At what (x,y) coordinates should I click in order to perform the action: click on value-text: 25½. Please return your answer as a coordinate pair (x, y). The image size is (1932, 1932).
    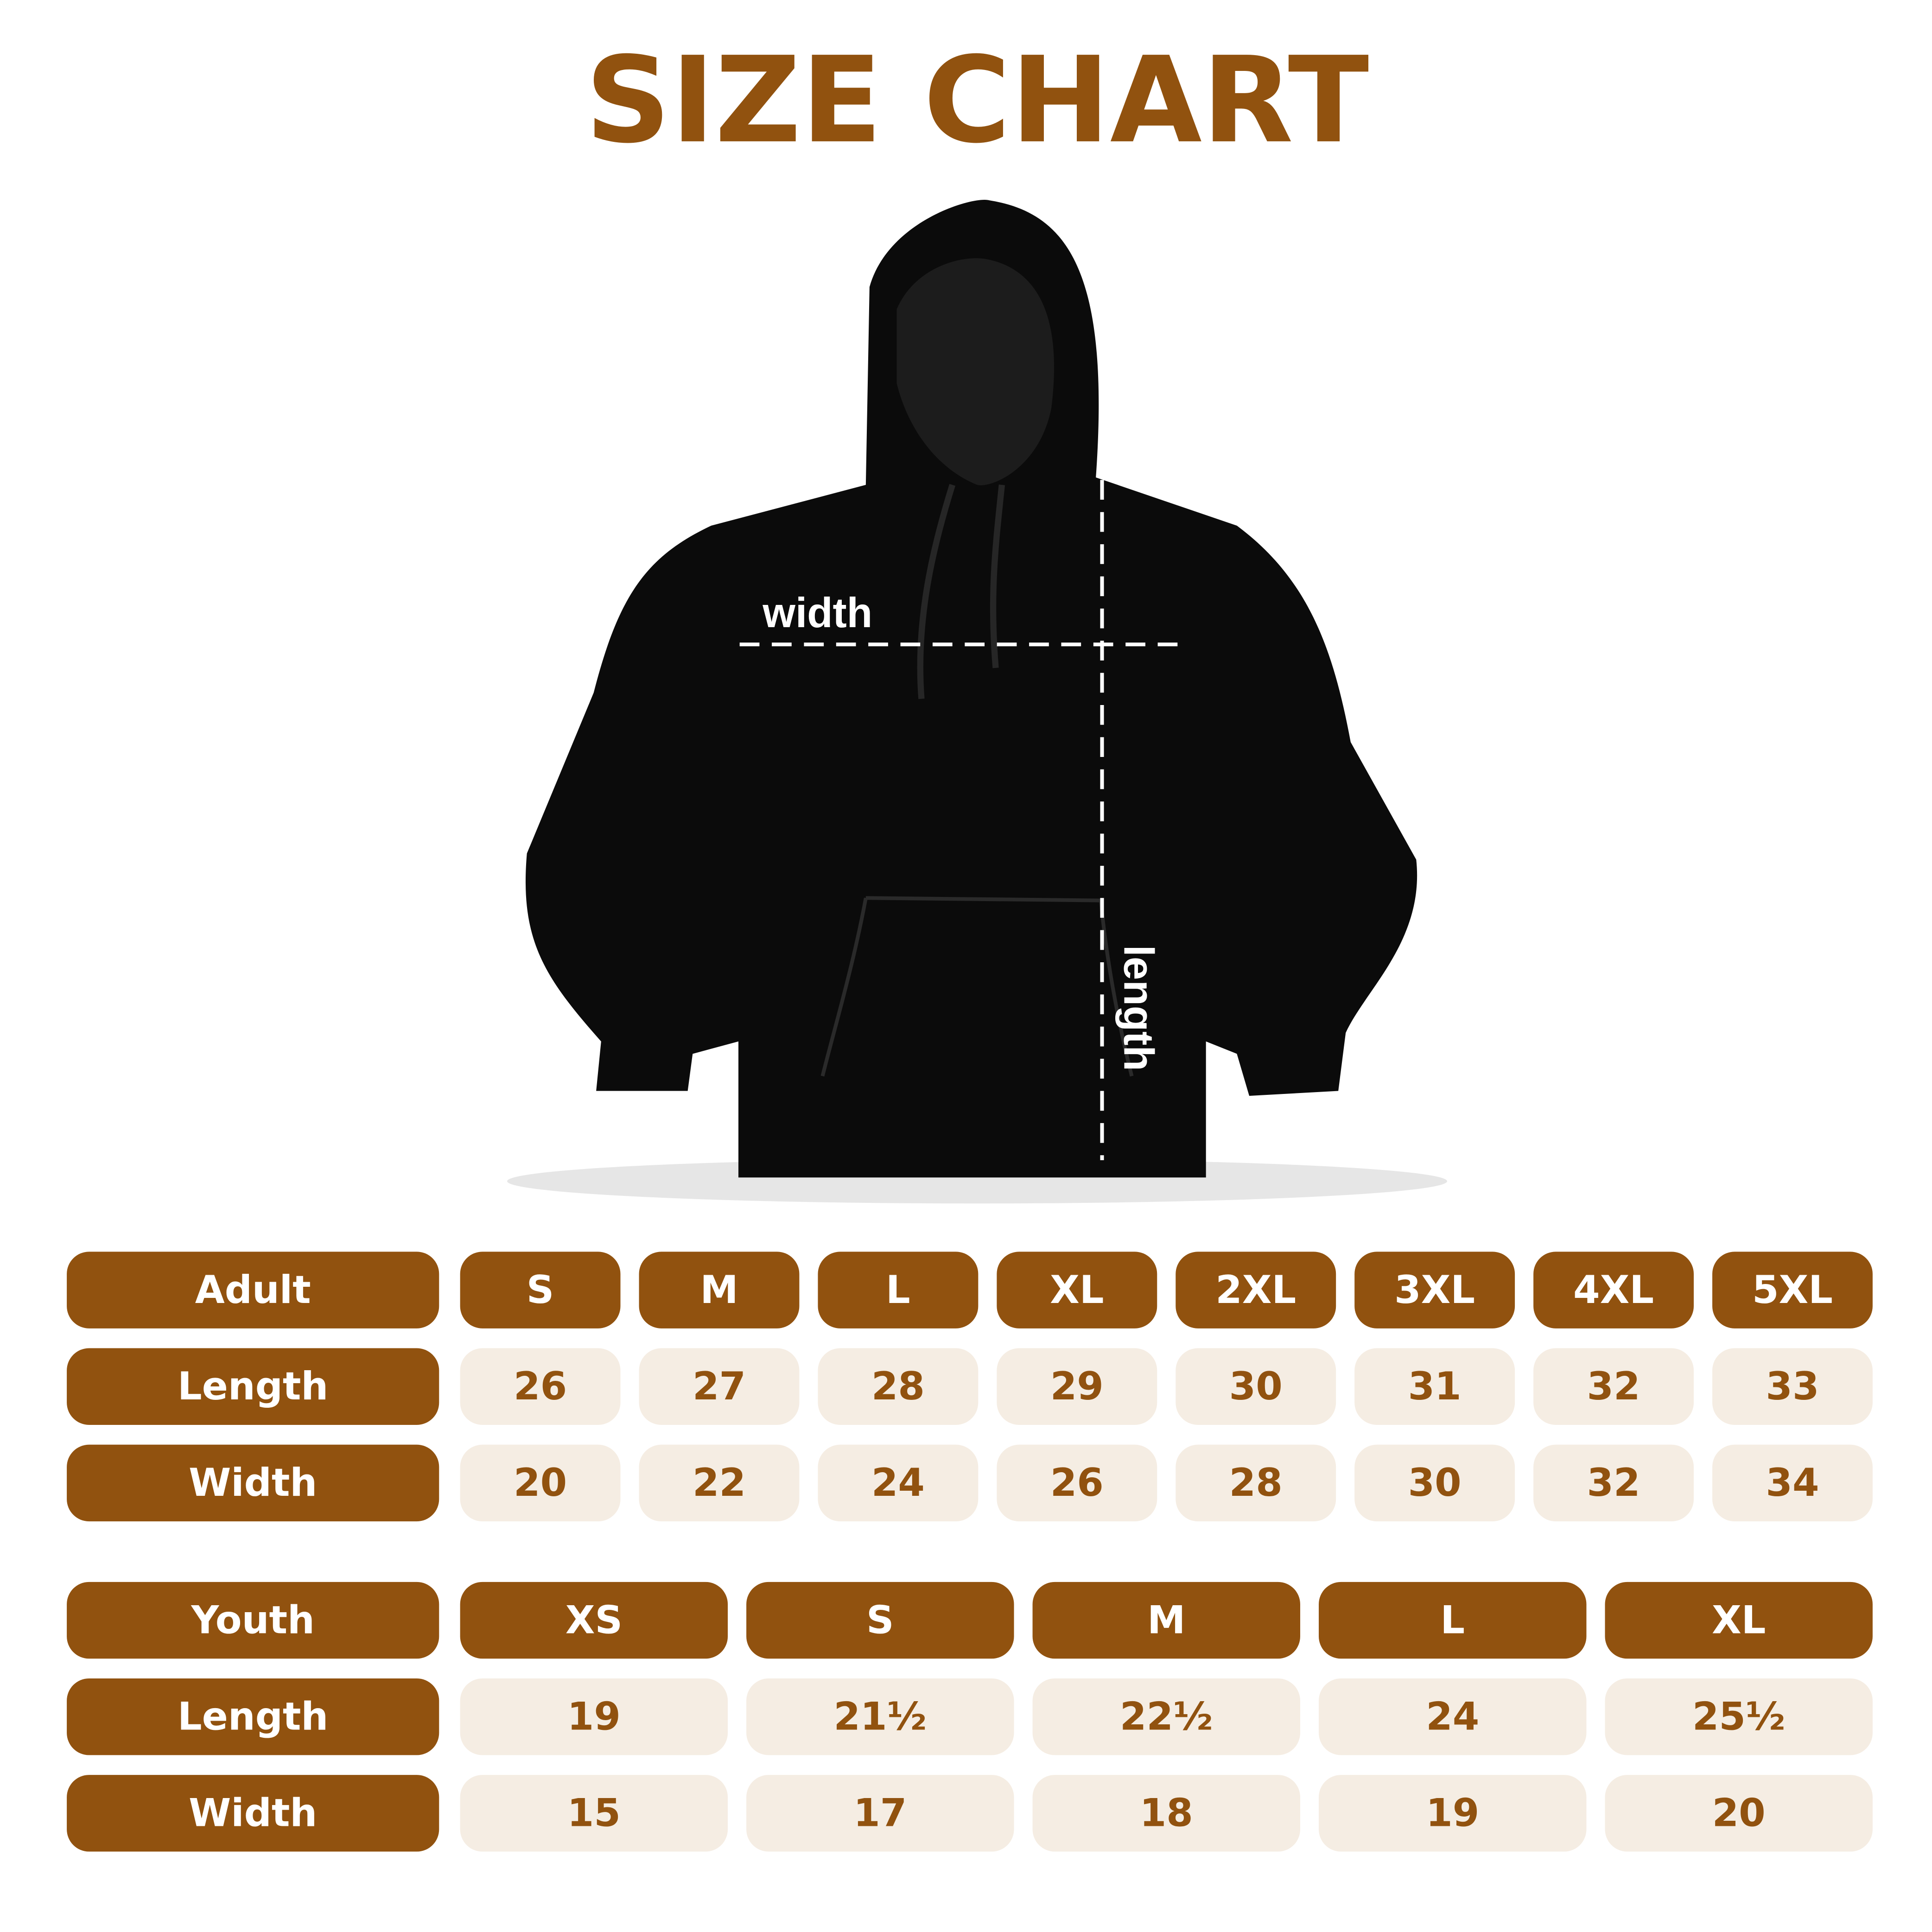
    Looking at the image, I should click on (1739, 1716).